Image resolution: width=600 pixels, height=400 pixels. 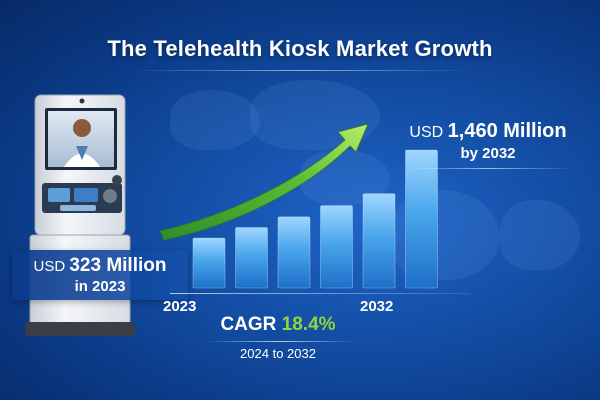 I want to click on cagr-value: 18.4%, so click(x=308, y=324).